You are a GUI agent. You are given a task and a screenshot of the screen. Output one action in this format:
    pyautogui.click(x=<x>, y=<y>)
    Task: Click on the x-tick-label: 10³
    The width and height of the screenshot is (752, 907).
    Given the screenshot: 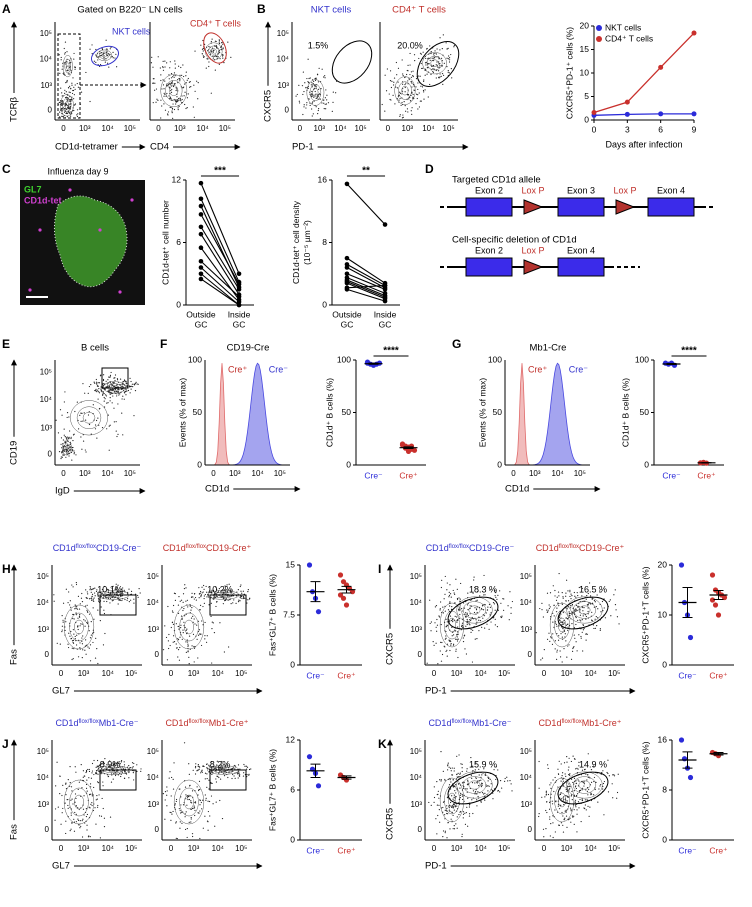 What is the action you would take?
    pyautogui.click(x=84, y=848)
    